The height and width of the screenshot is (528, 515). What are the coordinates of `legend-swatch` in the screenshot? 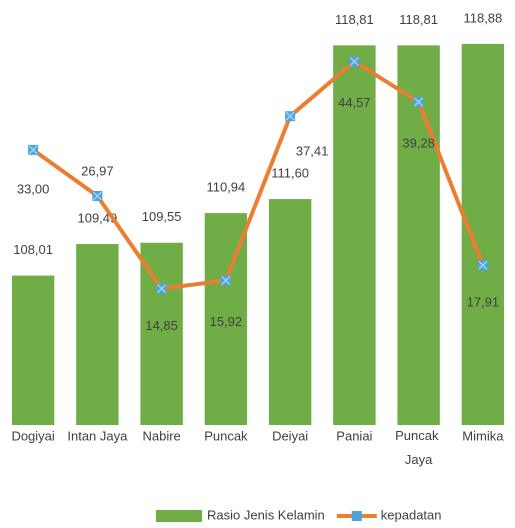 It's located at (179, 516).